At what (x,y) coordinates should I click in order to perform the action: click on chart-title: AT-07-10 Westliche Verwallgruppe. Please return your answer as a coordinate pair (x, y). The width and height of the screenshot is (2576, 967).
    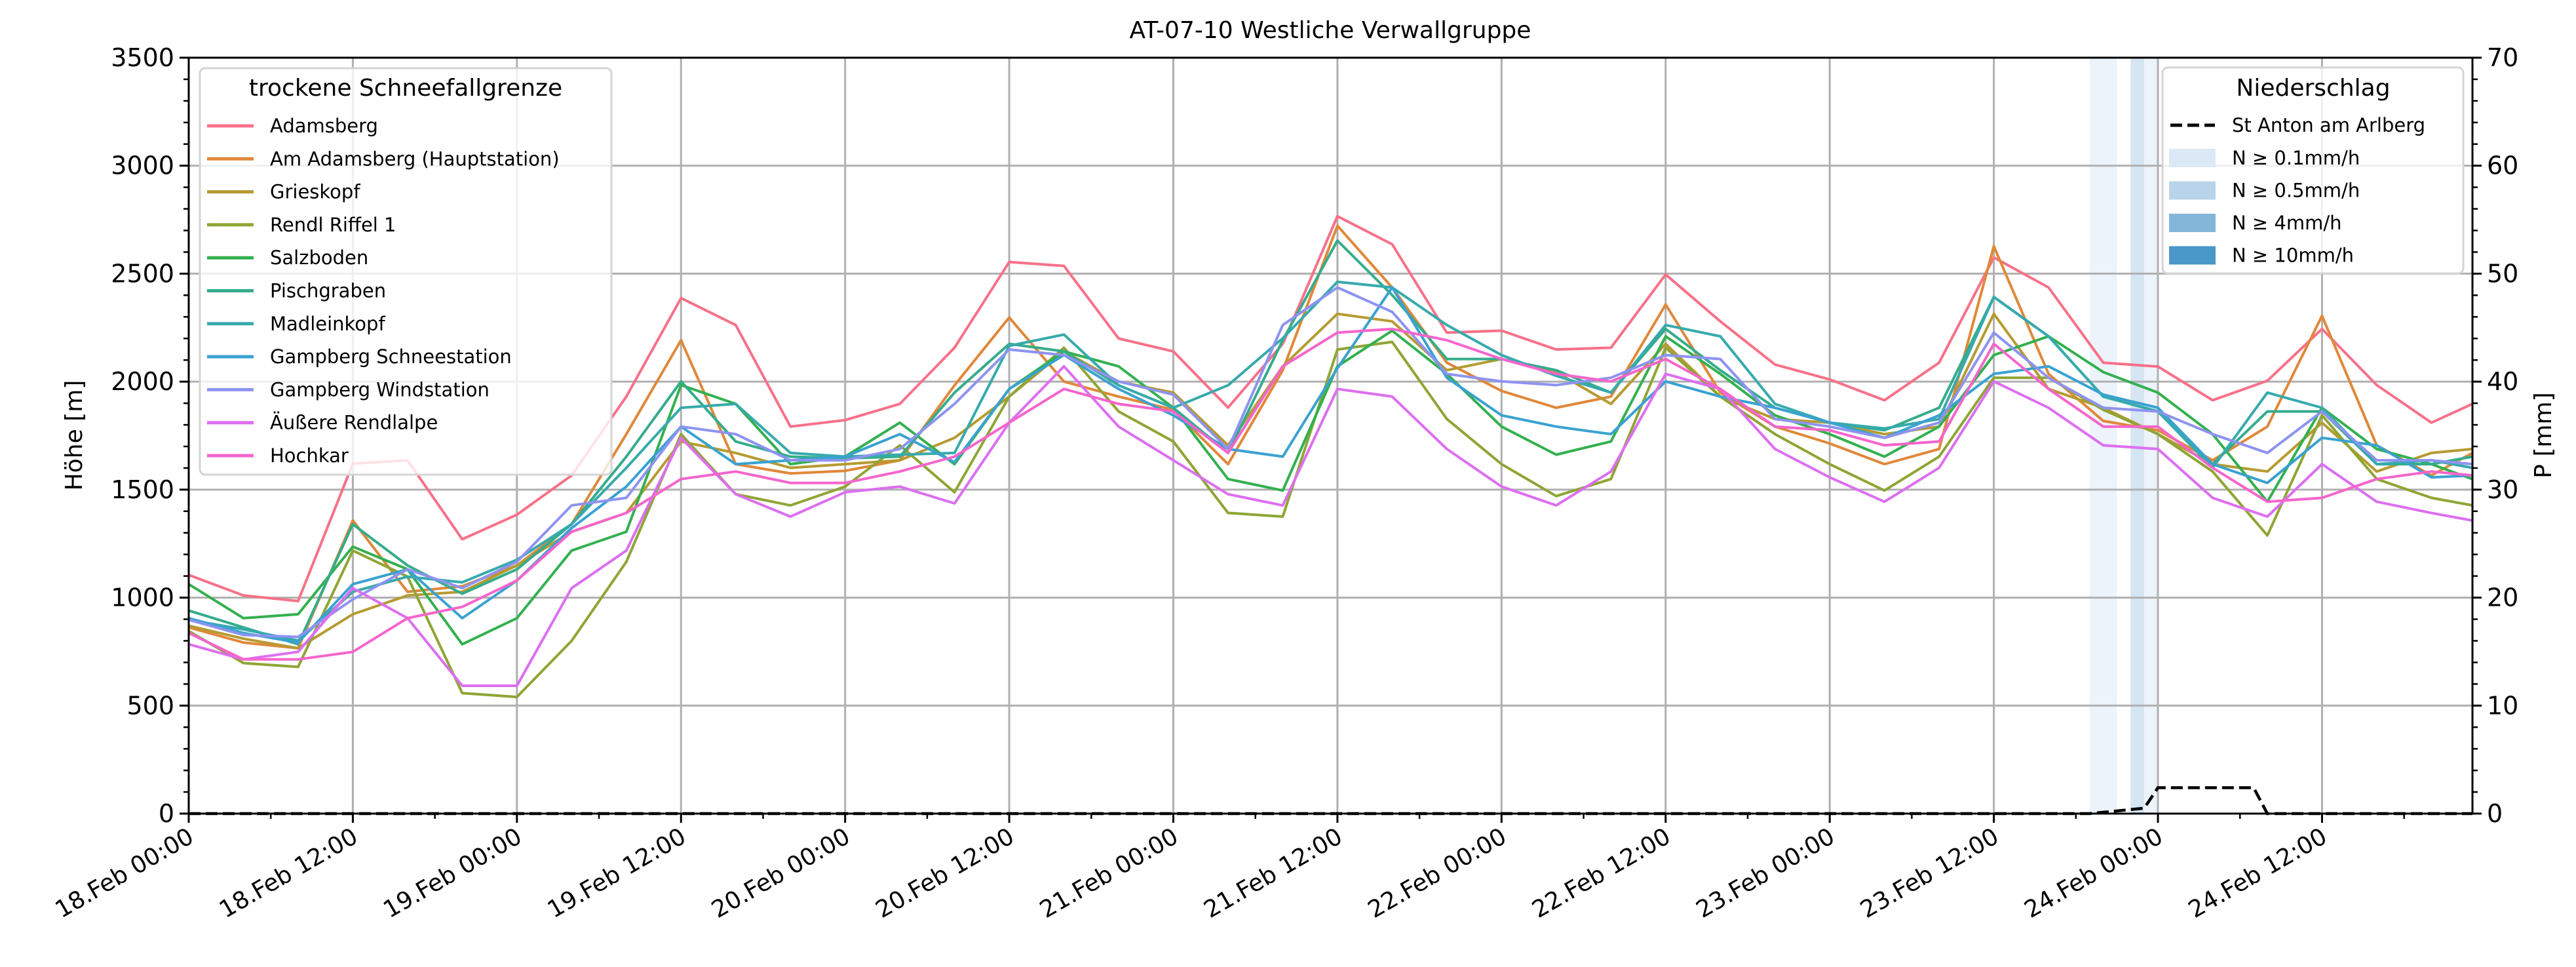
    Looking at the image, I should click on (1330, 30).